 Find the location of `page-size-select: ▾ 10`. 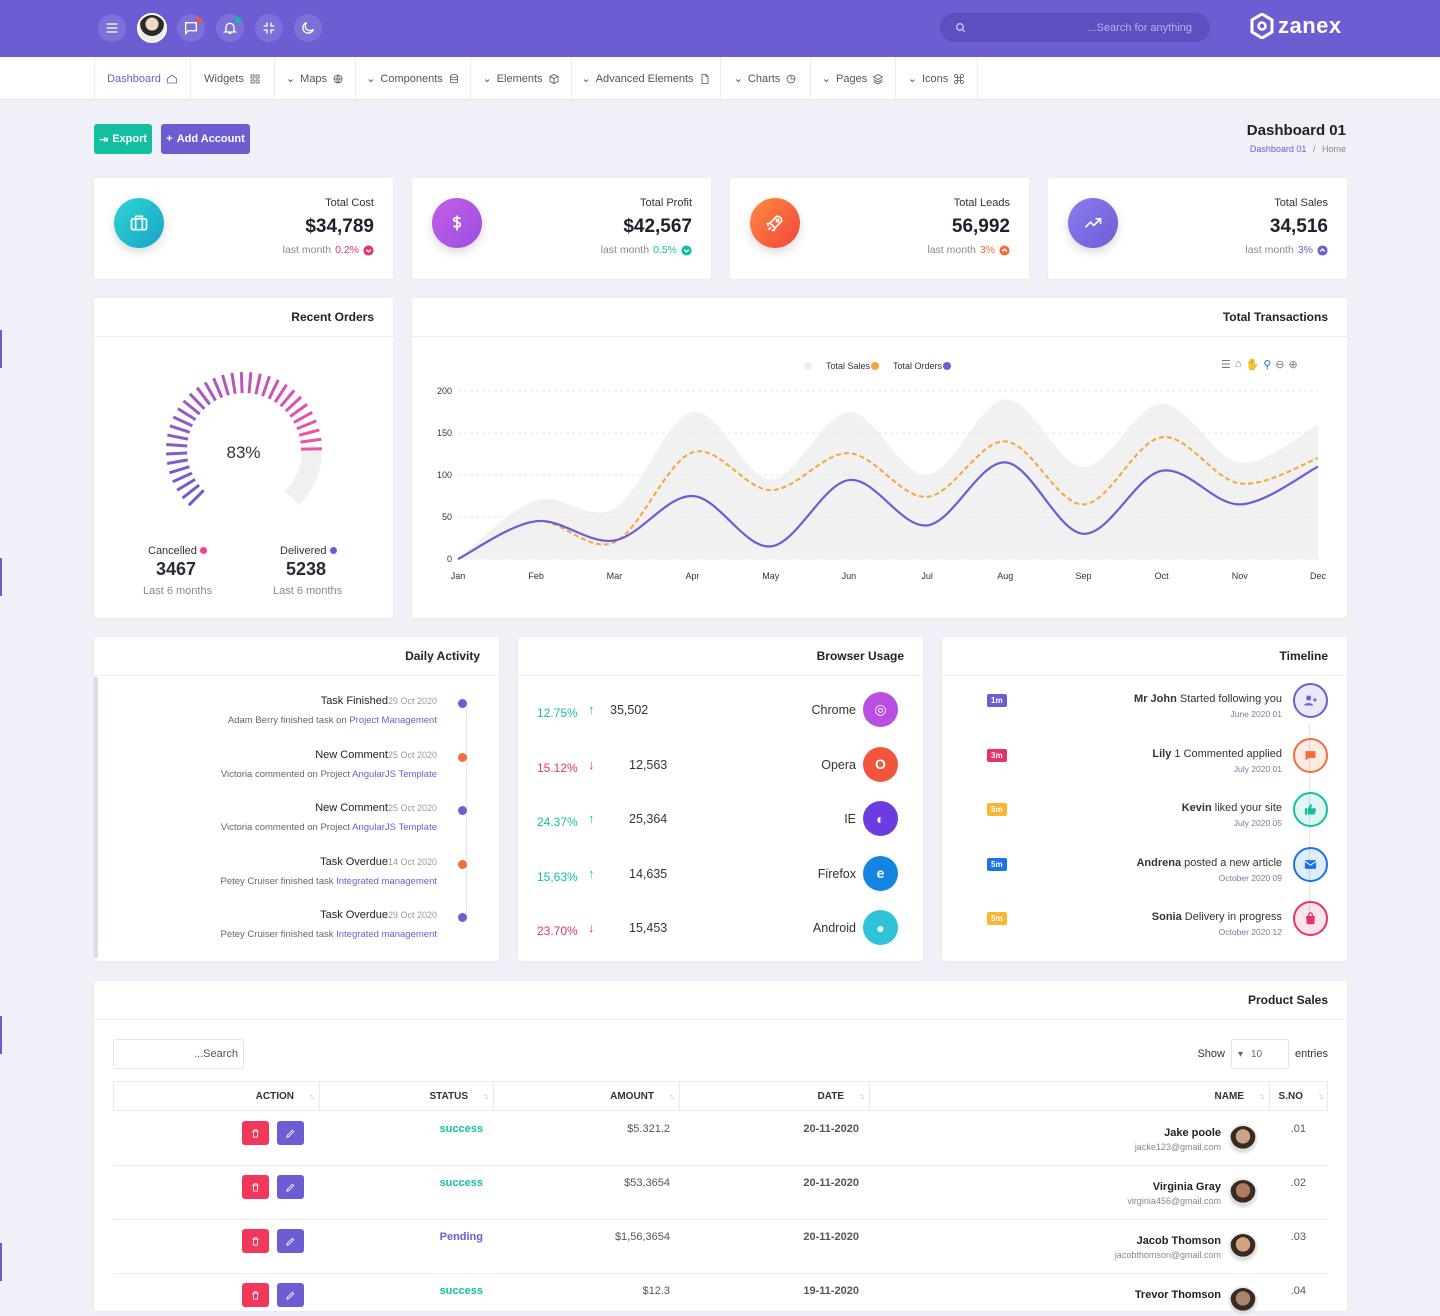

page-size-select: ▾ 10 is located at coordinates (1260, 1054).